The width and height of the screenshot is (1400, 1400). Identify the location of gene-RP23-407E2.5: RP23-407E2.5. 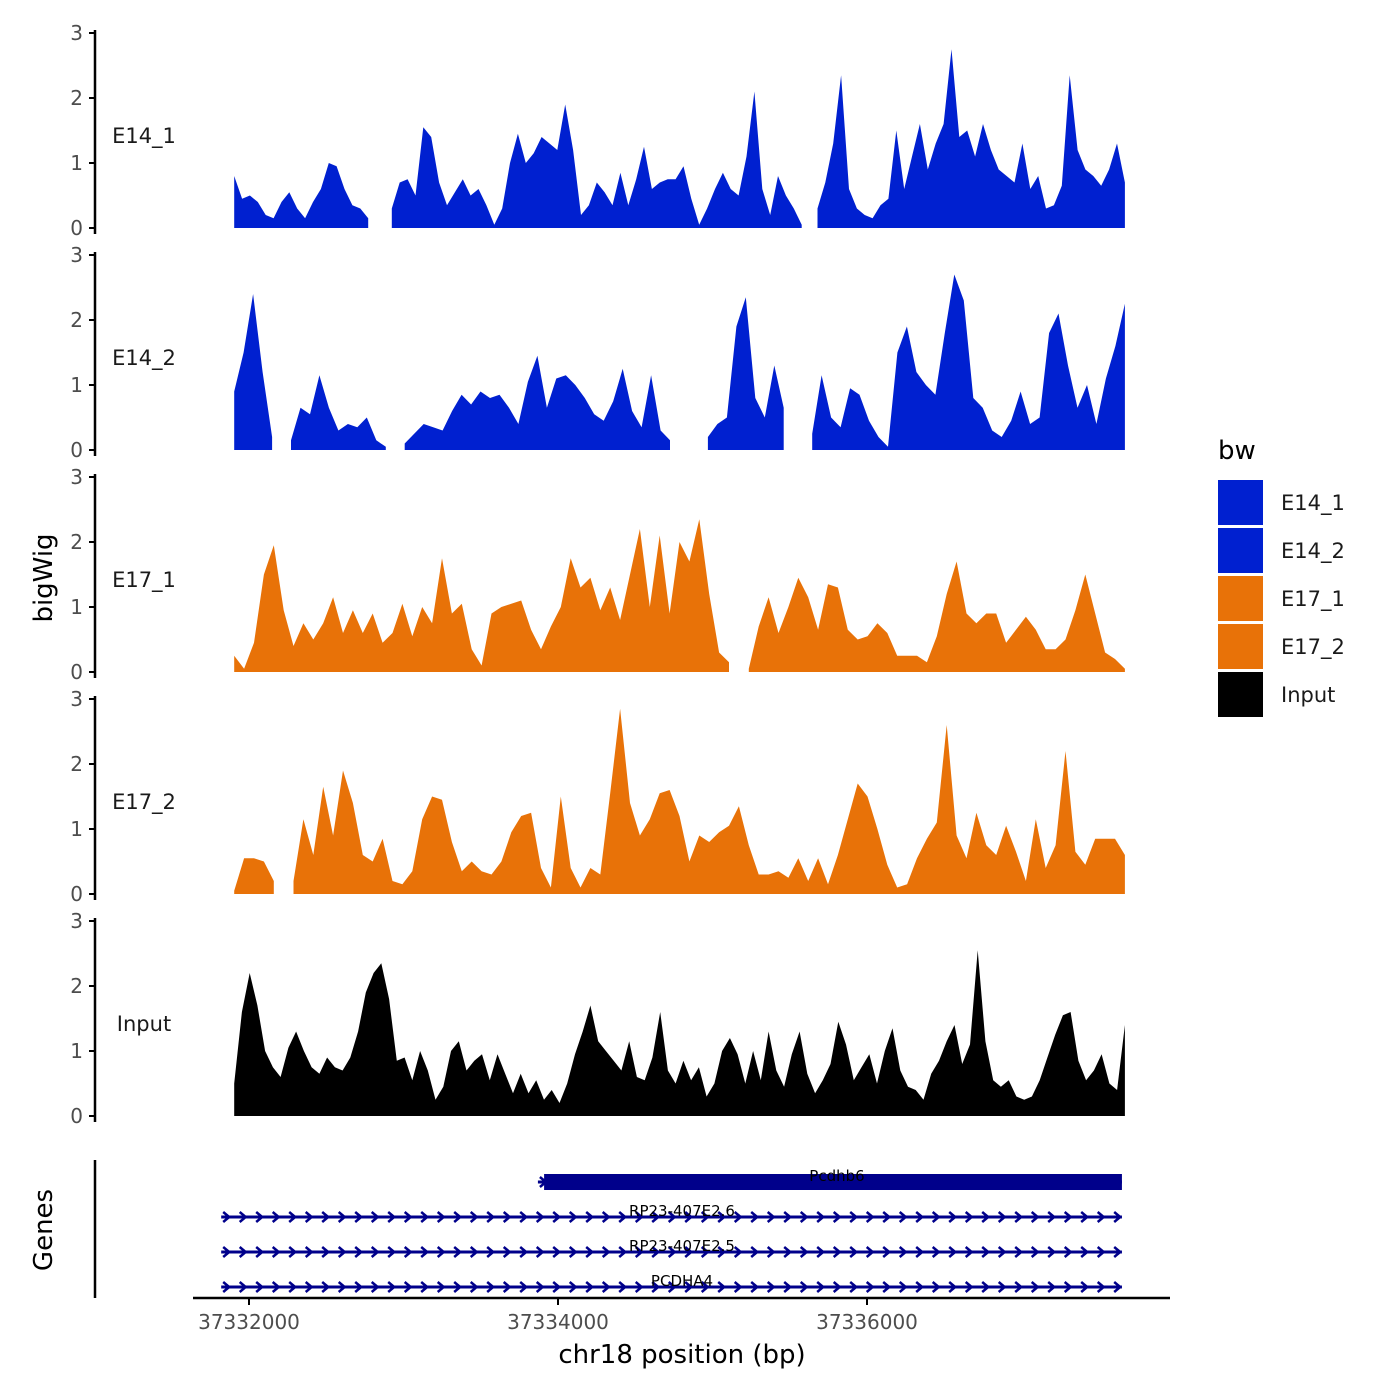
(672, 1247).